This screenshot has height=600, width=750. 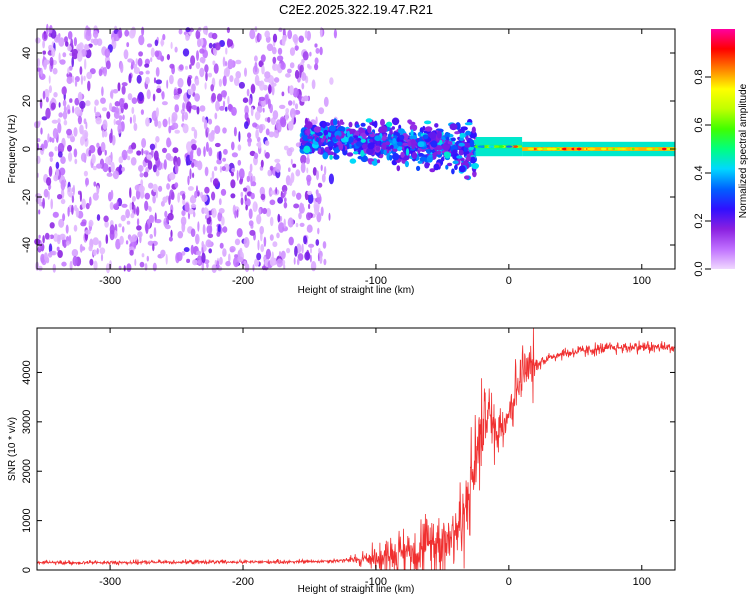 What do you see at coordinates (743, 150) in the screenshot?
I see `colorbar-label: Normalized spectral amplitude` at bounding box center [743, 150].